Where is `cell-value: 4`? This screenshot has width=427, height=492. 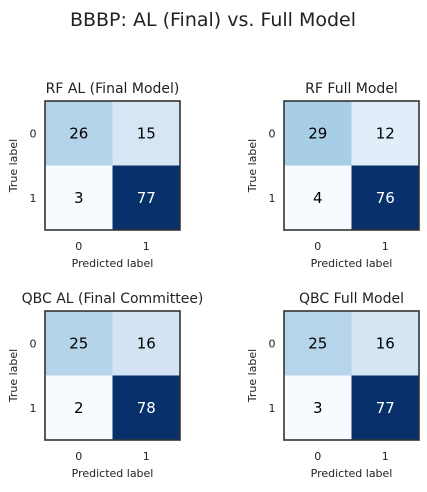
cell-value: 4 is located at coordinates (318, 198).